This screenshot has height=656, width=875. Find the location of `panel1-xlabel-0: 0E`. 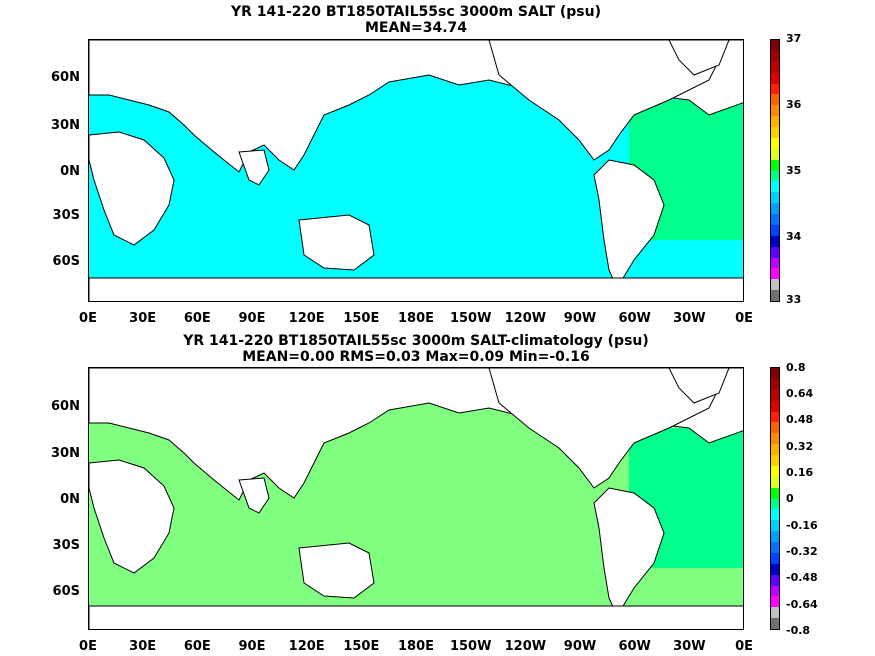

panel1-xlabel-0: 0E is located at coordinates (88, 318).